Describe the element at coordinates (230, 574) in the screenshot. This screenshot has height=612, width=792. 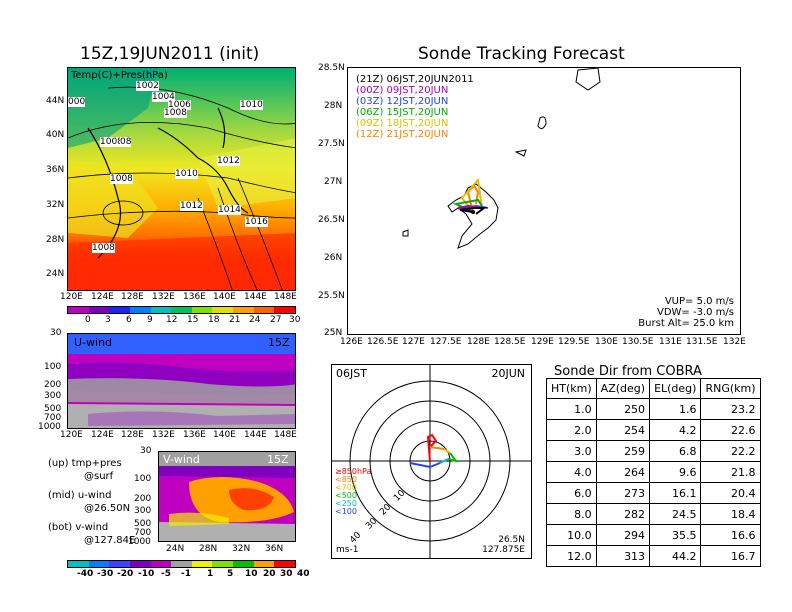
I see `colorbar-tick: 5` at that location.